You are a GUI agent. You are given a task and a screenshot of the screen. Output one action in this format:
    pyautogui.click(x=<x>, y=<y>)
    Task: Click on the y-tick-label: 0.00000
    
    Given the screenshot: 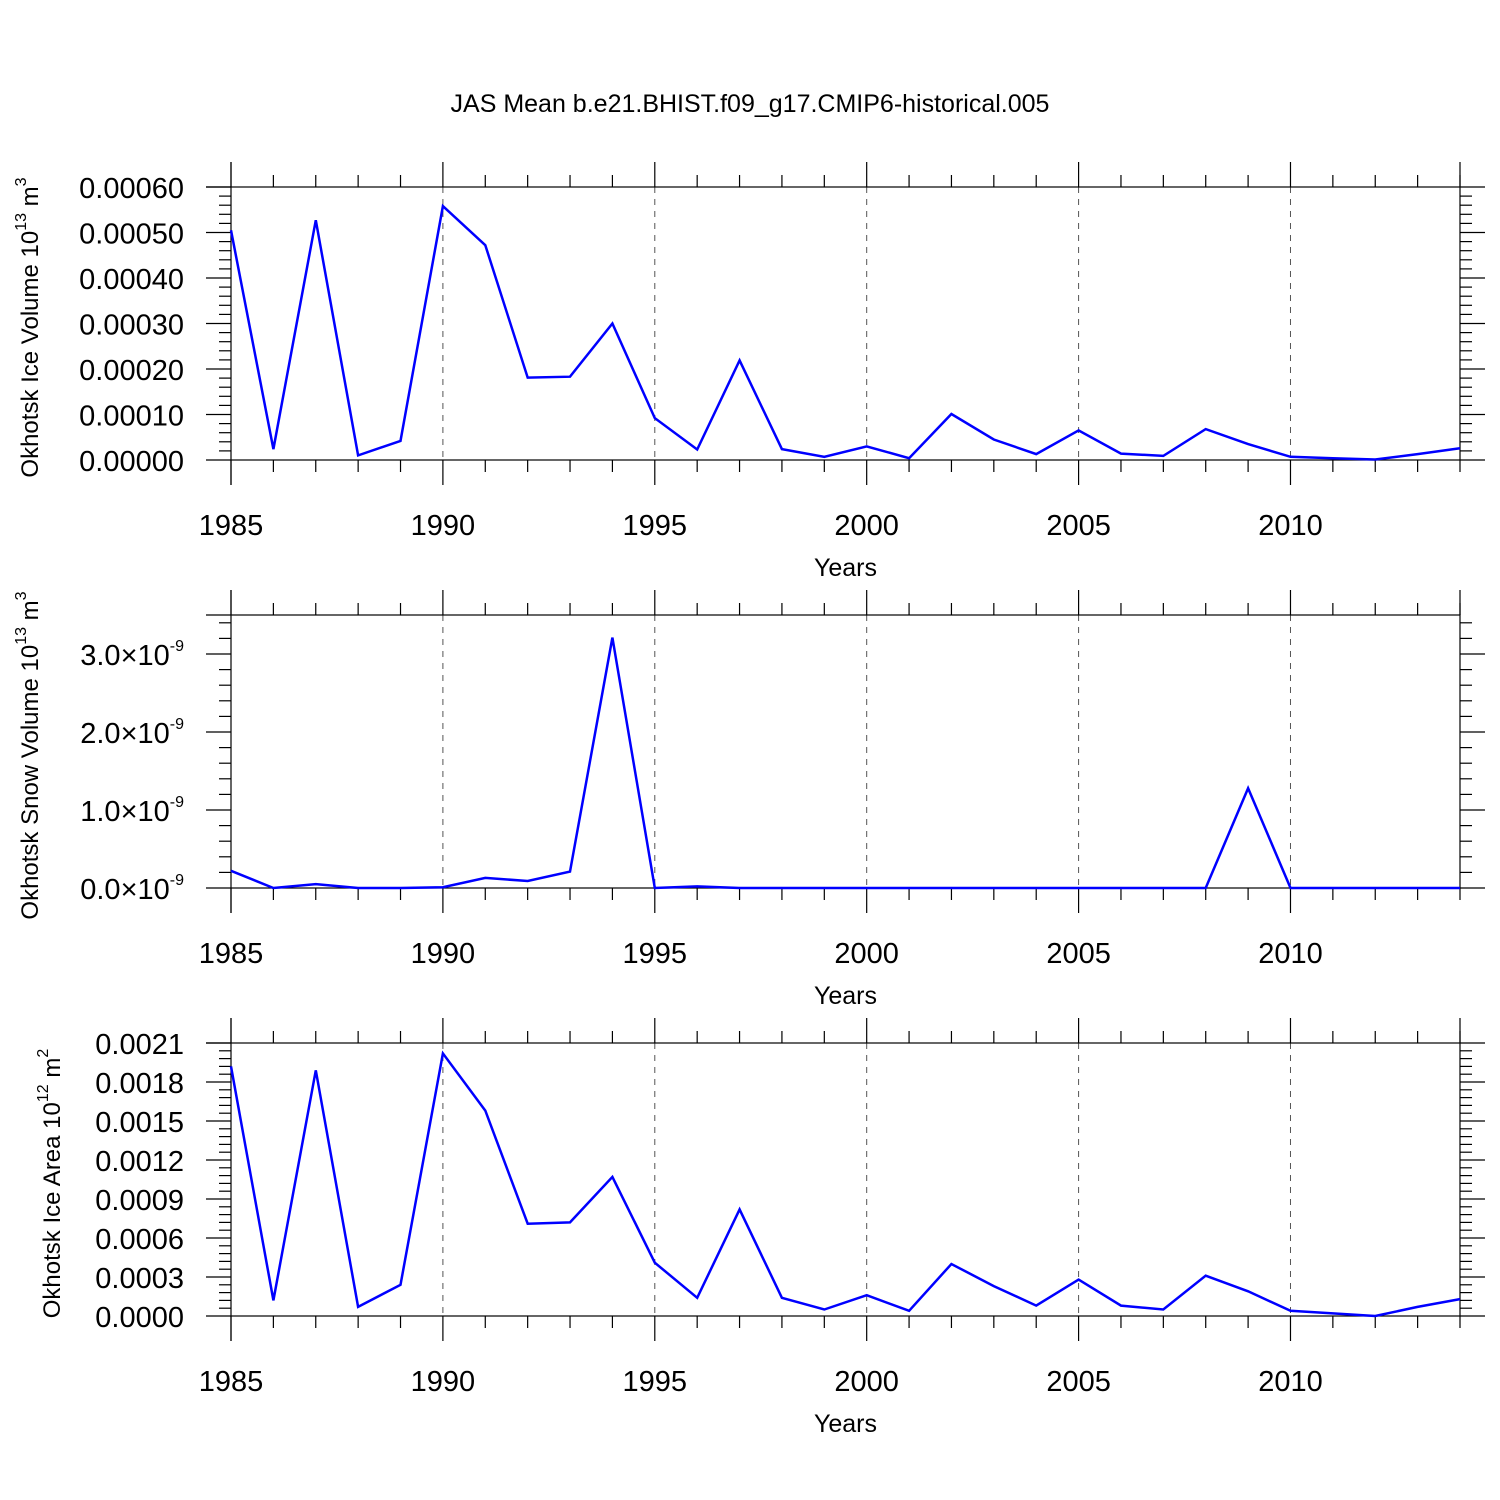 What is the action you would take?
    pyautogui.click(x=131, y=462)
    